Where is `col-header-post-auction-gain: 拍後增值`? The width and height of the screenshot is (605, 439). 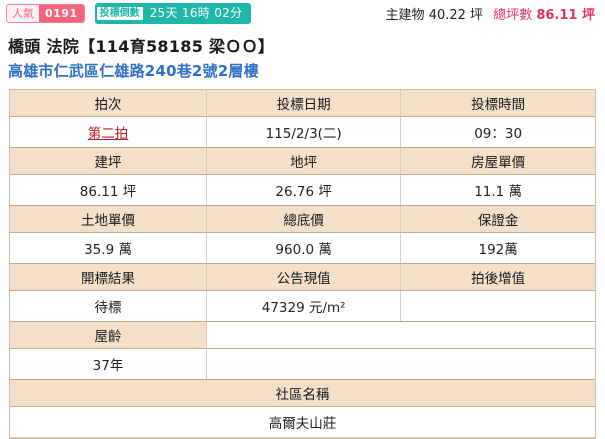 col-header-post-auction-gain: 拍後增值 is located at coordinates (497, 277).